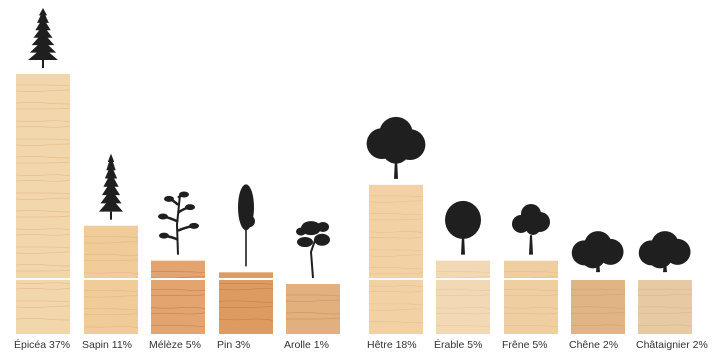 The width and height of the screenshot is (720, 352). Describe the element at coordinates (246, 225) in the screenshot. I see `tree-icon-pin` at that location.